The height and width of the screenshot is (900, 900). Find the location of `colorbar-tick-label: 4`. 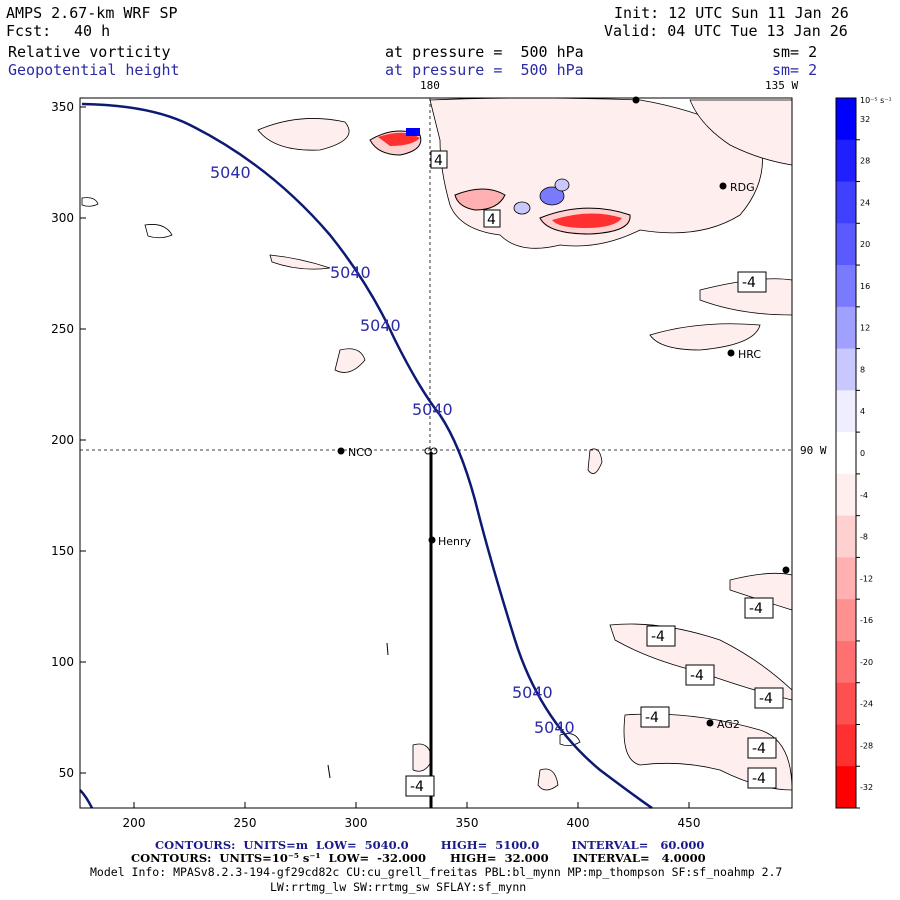

colorbar-tick-label: 4 is located at coordinates (862, 411).